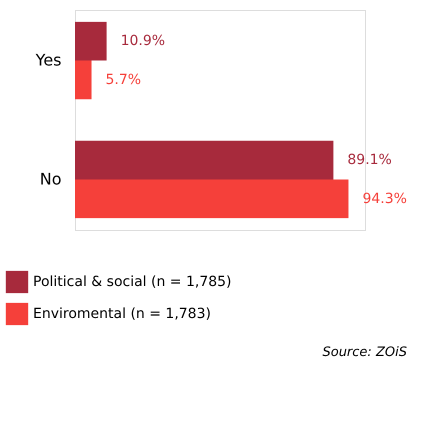 This screenshot has width=424, height=421. What do you see at coordinates (48, 60) in the screenshot?
I see `y-tick-label: Yes` at bounding box center [48, 60].